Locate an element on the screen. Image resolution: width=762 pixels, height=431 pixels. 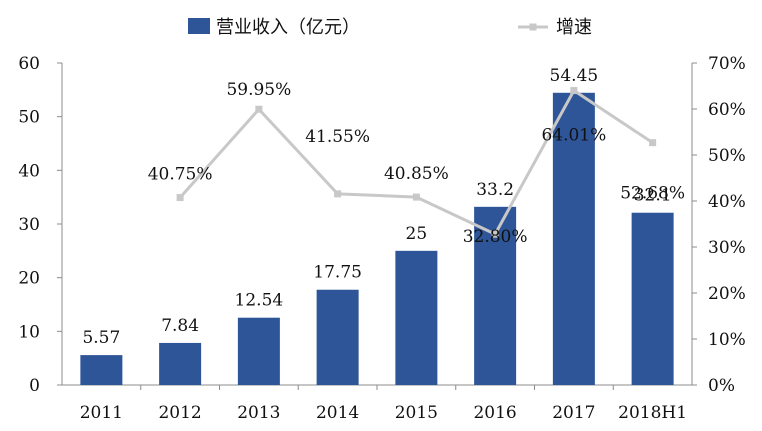
x-tick-label: 2018H1 is located at coordinates (652, 413).